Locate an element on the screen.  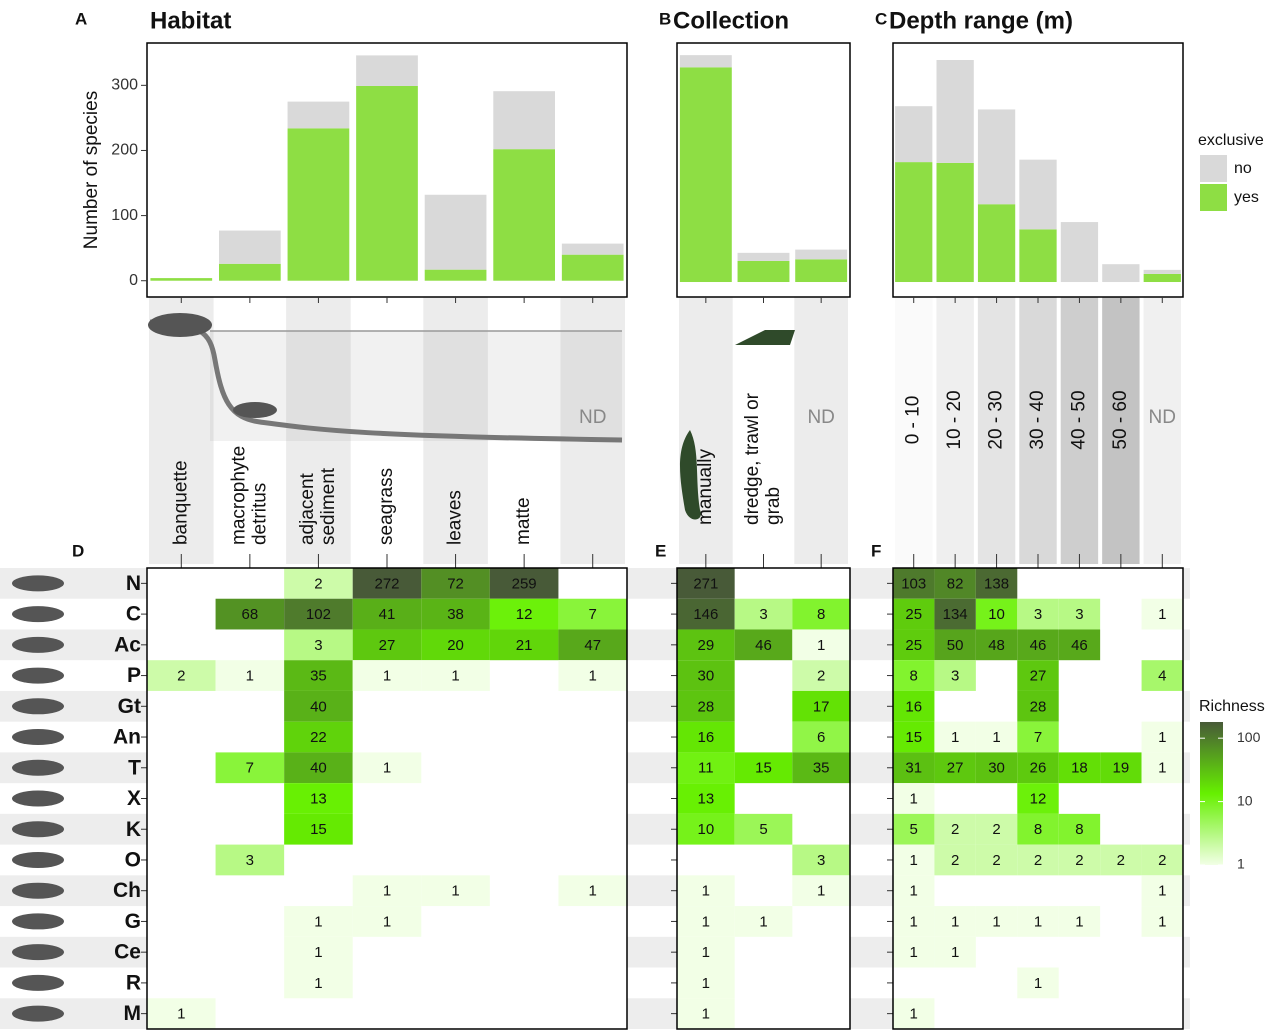
cell-label: 146 is located at coordinates (705, 614).